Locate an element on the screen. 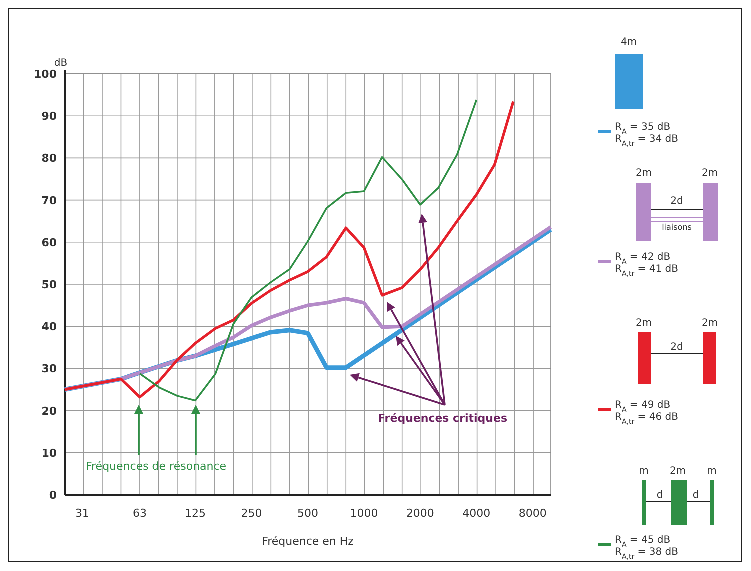  x-tick-label: 63 is located at coordinates (139, 513).